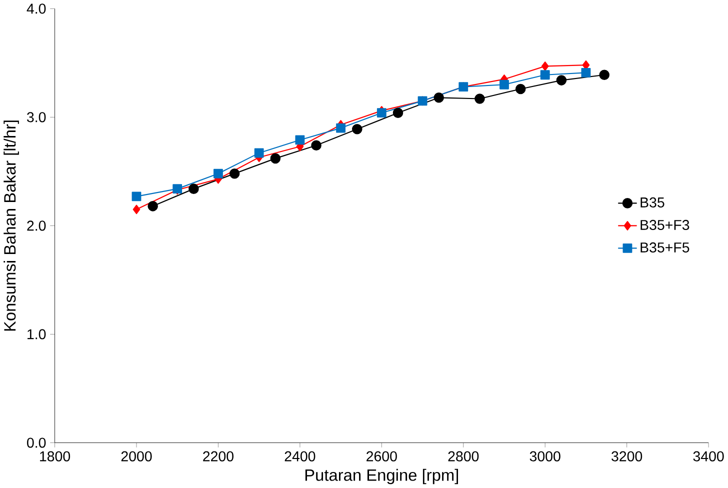  I want to click on legend-label: B35, so click(652, 202).